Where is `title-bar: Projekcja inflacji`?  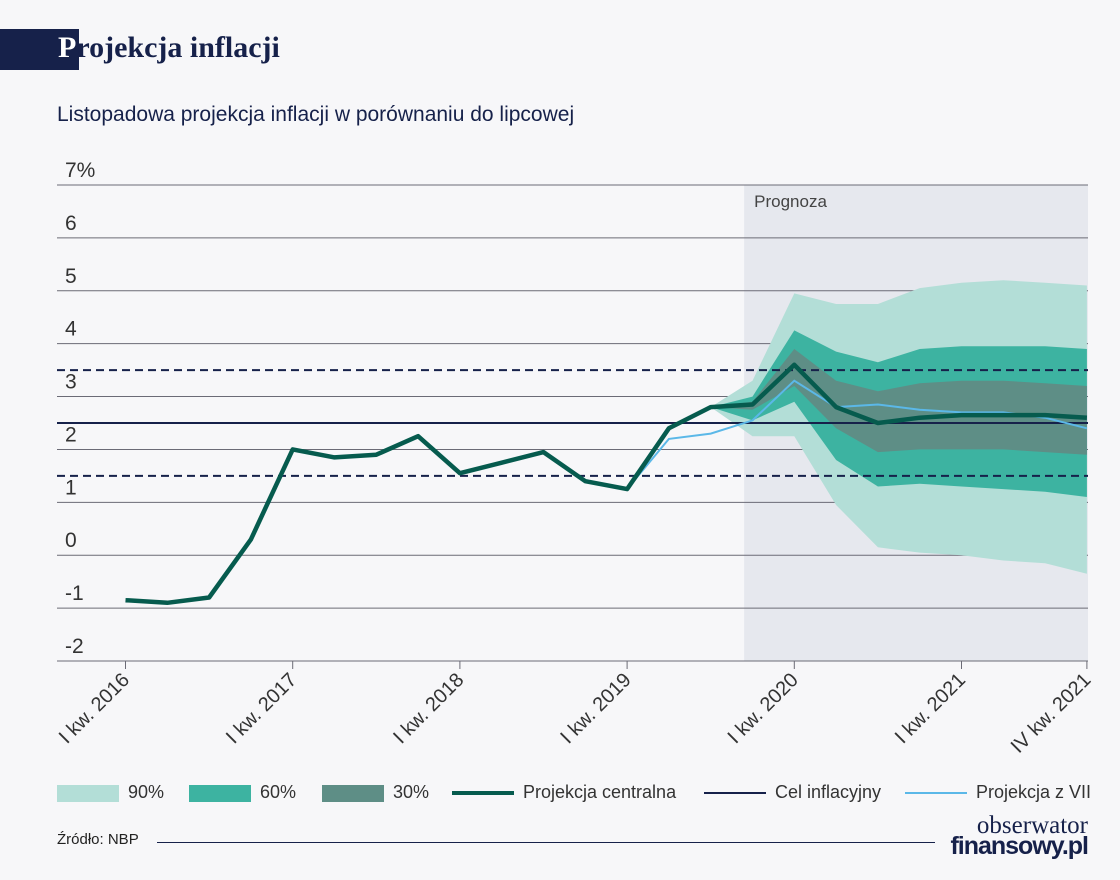
title-bar: Projekcja inflacji is located at coordinates (145, 49).